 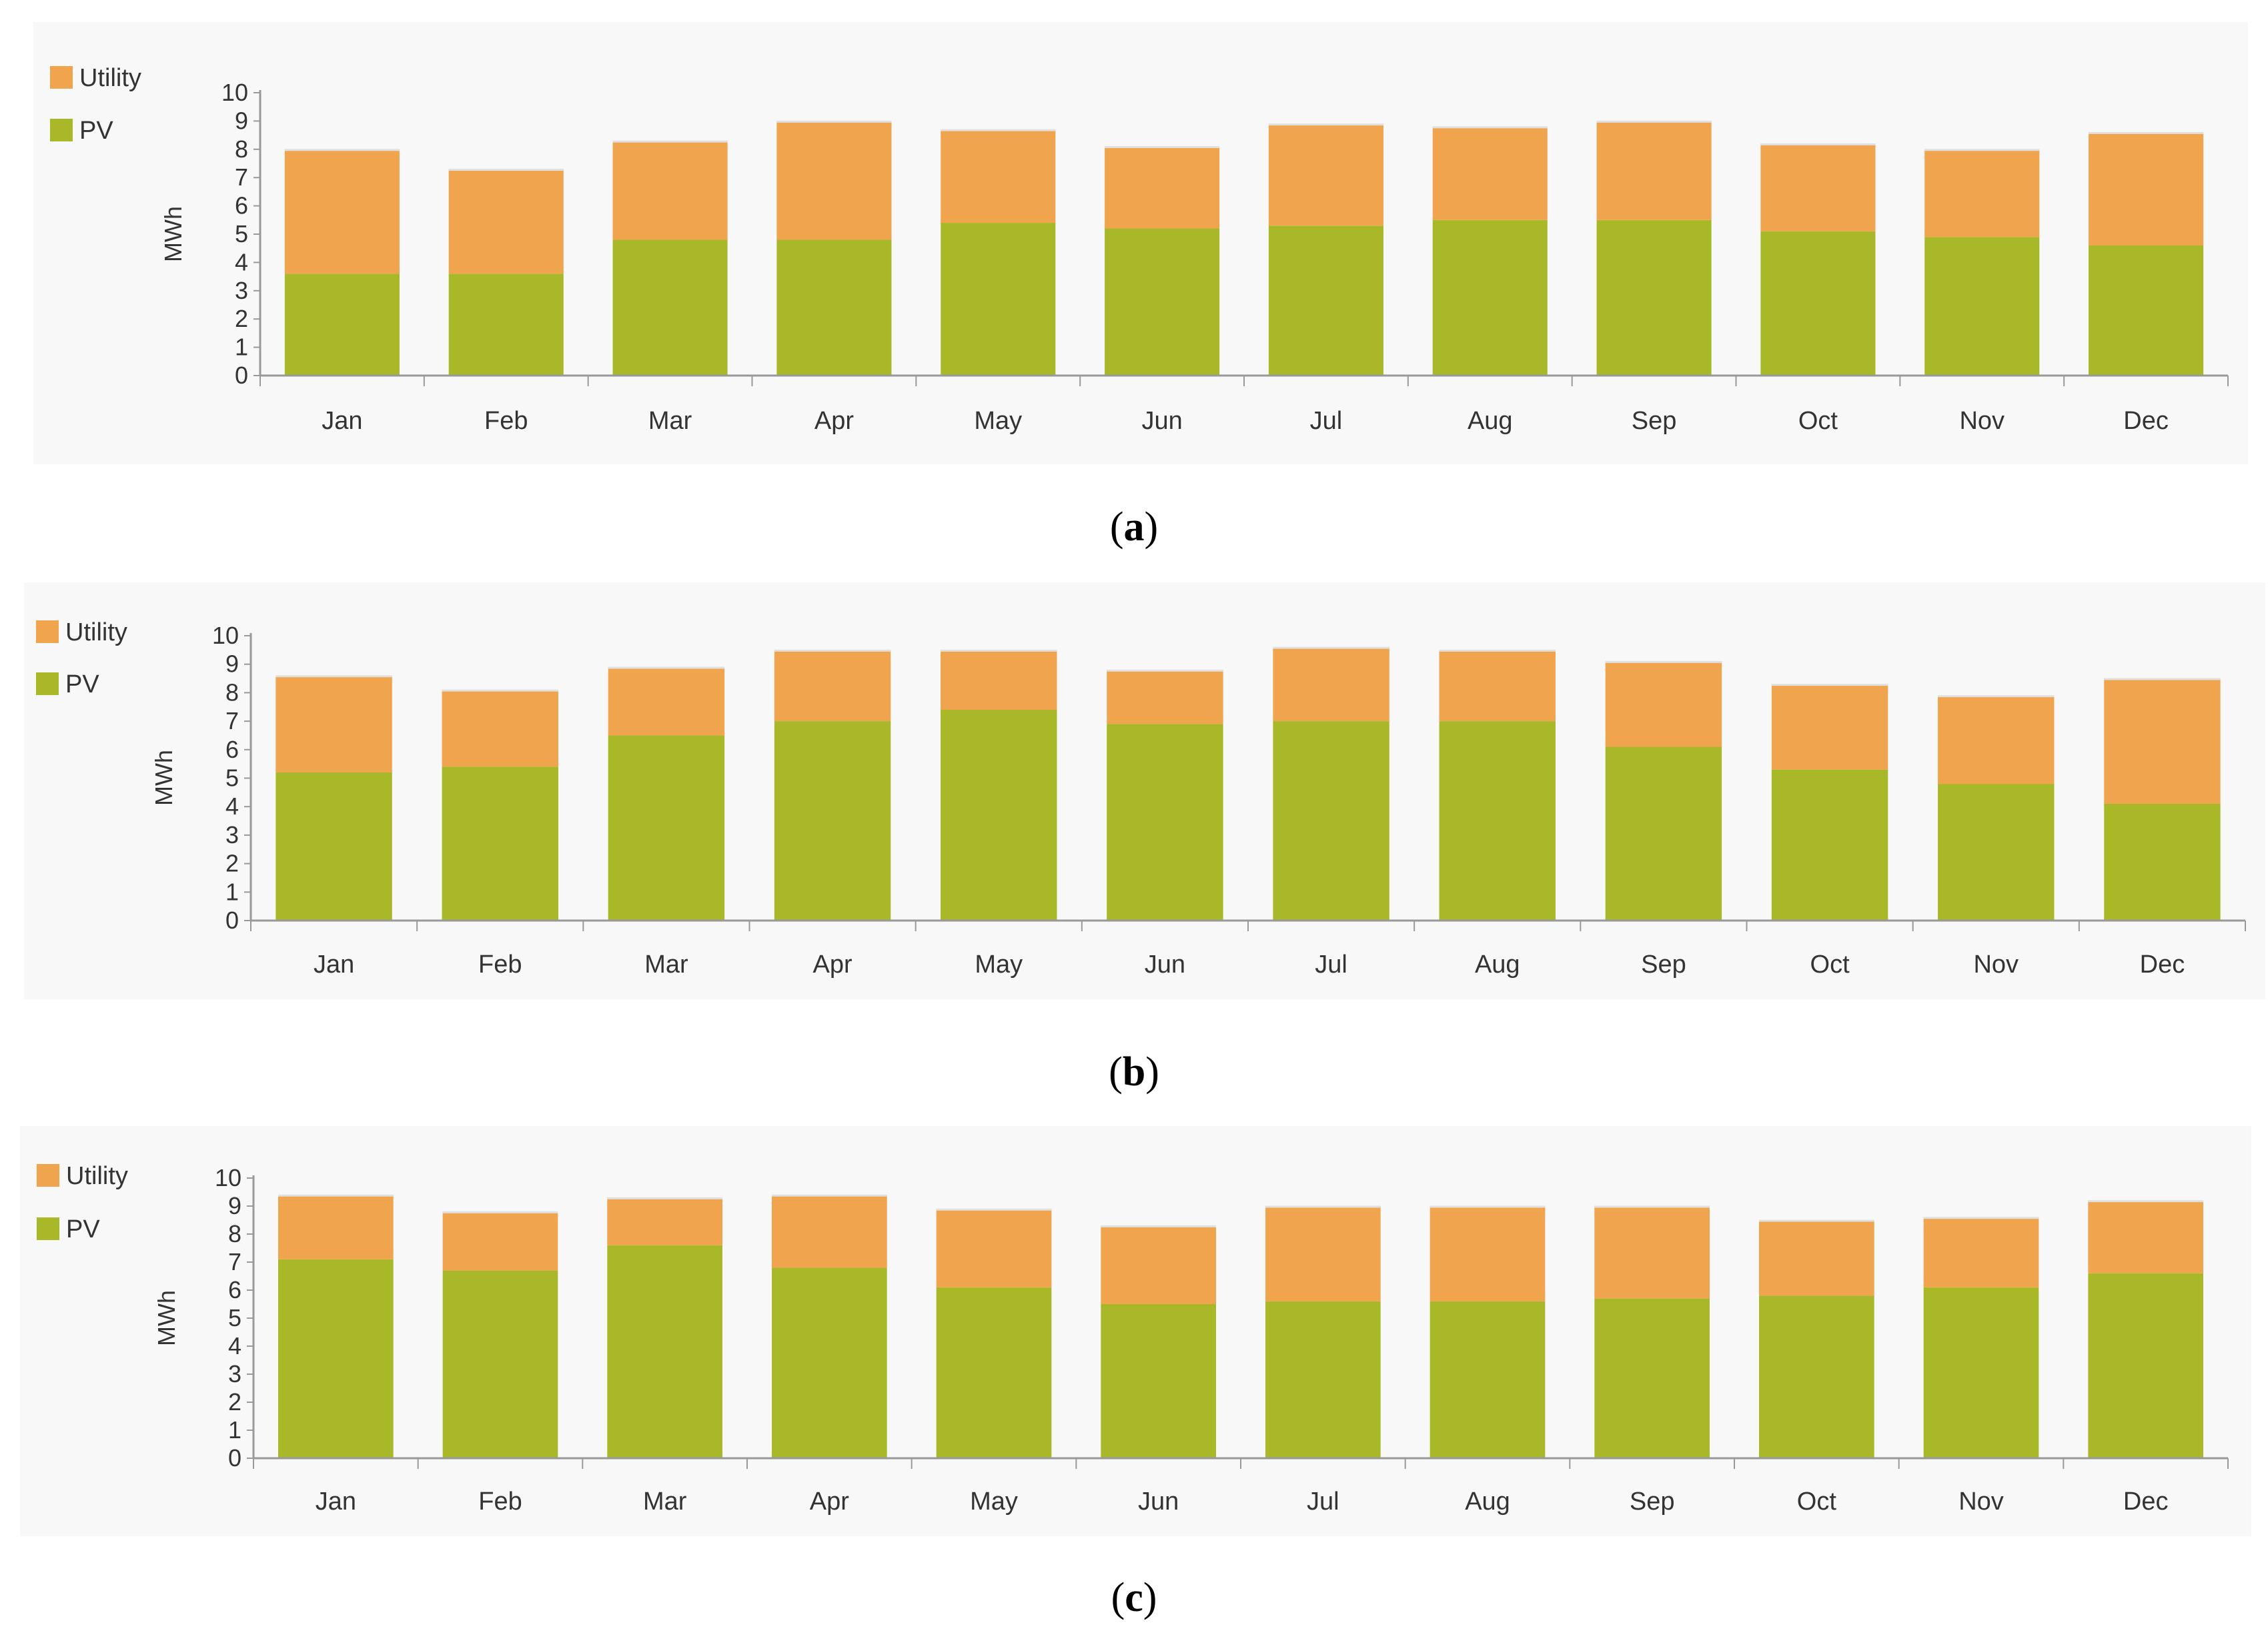 What do you see at coordinates (664, 1351) in the screenshot?
I see `bar-pv-mar` at bounding box center [664, 1351].